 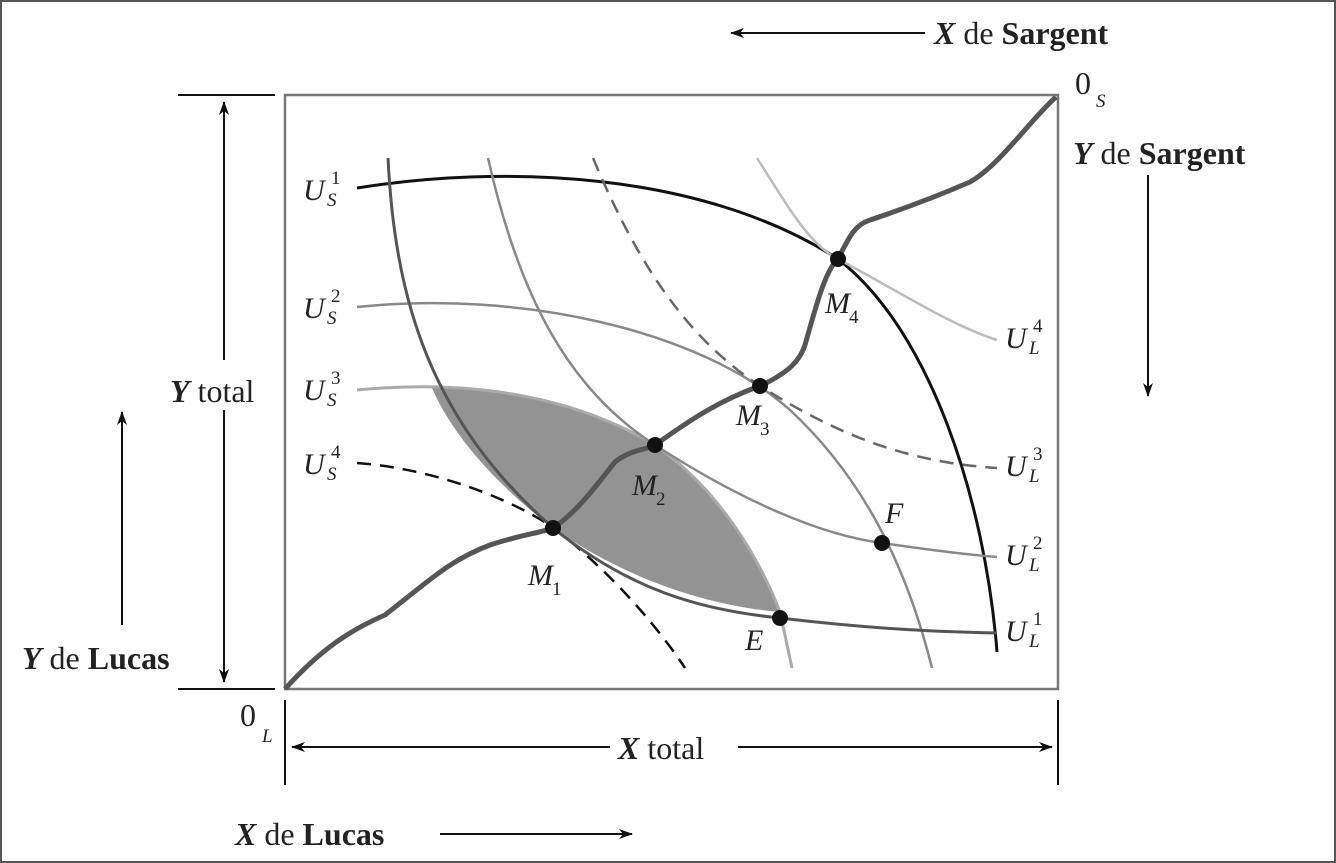 I want to click on origin-sub: L, so click(x=267, y=736).